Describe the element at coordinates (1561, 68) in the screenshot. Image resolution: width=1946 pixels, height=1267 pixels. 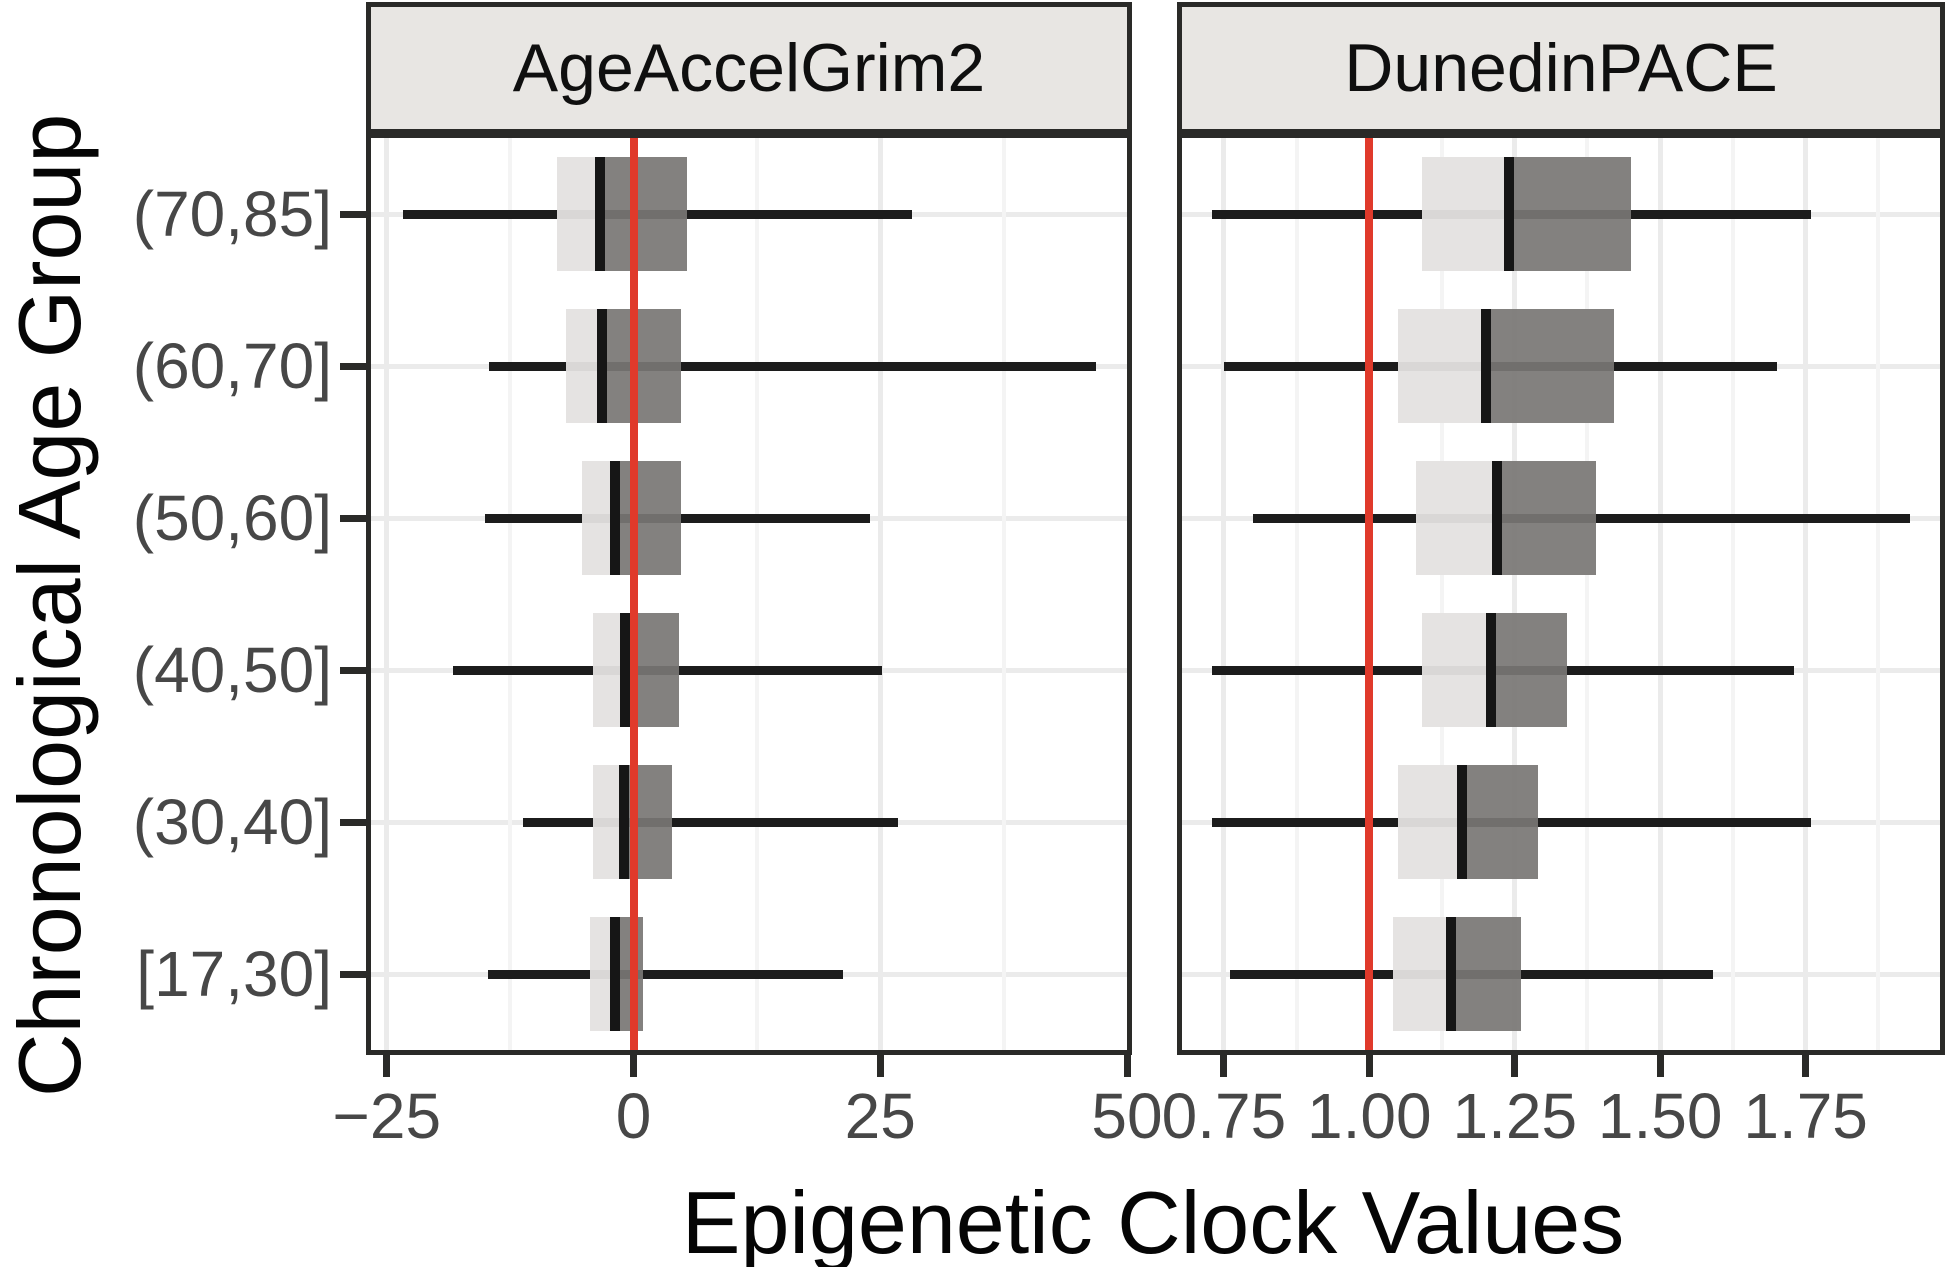
I see `facet-strip-dunedinpace: DunedinPACE` at that location.